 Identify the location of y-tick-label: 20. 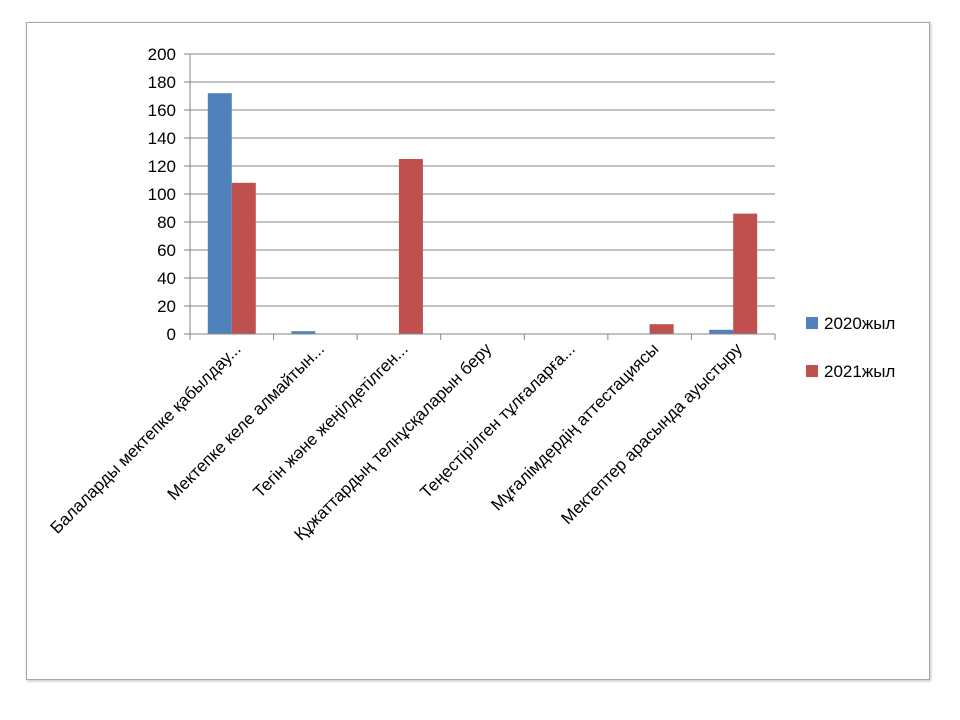
(166, 306).